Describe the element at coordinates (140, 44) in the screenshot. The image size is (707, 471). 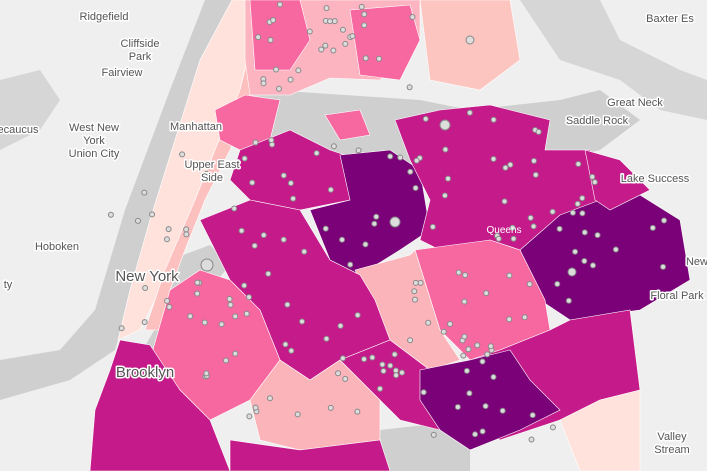
I see `place-label-line: Cliffside` at that location.